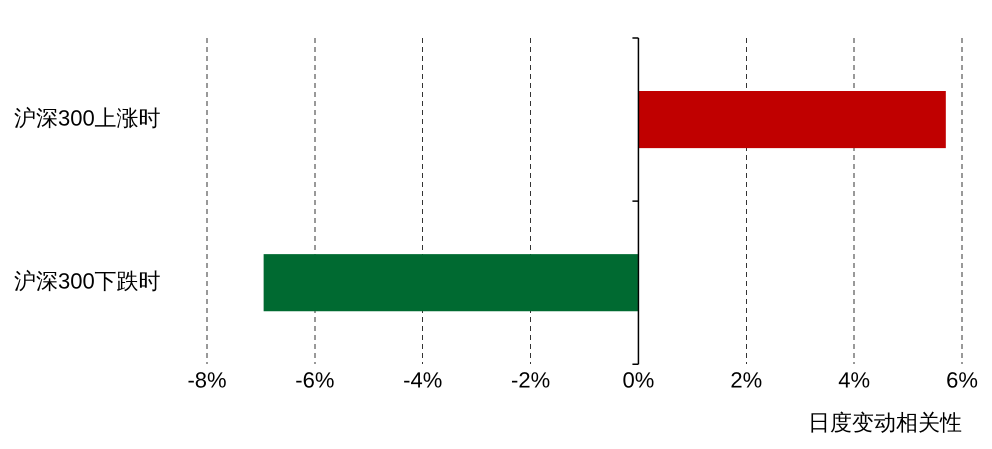  Describe the element at coordinates (746, 379) in the screenshot. I see `x-tick-label: 2%` at that location.